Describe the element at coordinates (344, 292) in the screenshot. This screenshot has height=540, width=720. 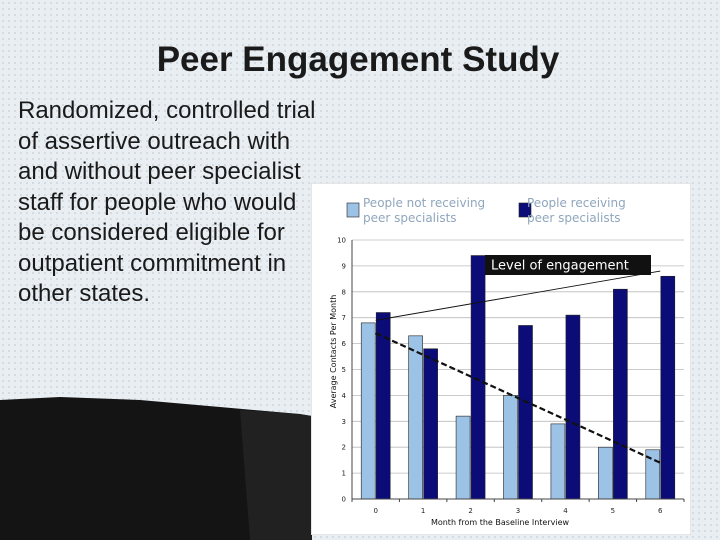
I see `y-tick-label: 8` at that location.